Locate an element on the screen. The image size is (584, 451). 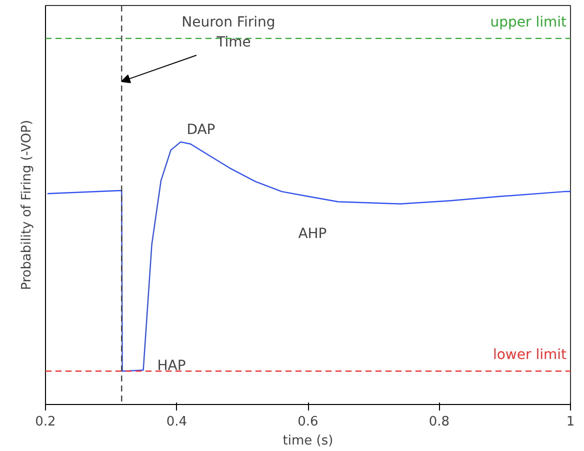
x-axis-title: time (s) is located at coordinates (308, 441).